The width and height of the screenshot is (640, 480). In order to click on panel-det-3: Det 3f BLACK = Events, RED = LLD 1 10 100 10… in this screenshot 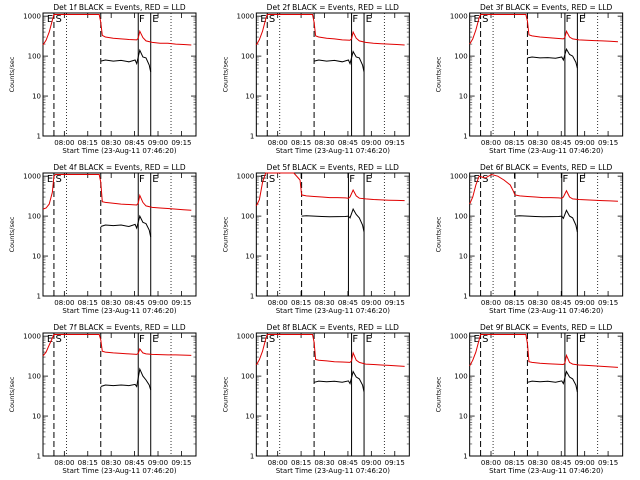, I will do `click(529, 79)`.